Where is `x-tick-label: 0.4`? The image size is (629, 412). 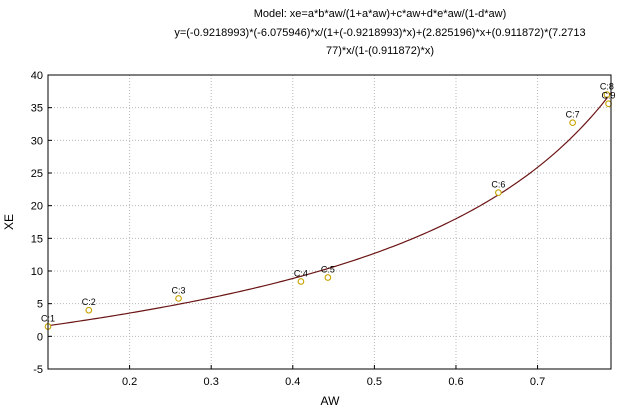
x-tick-label: 0.4 is located at coordinates (292, 382).